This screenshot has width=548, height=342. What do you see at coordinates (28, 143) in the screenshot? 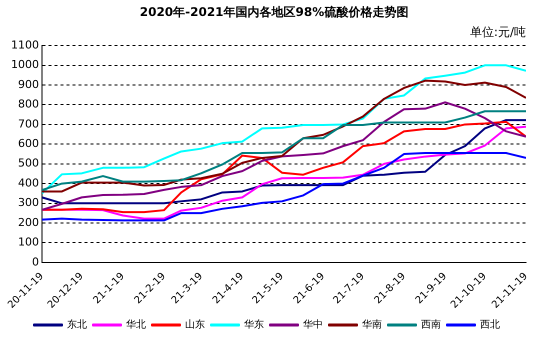
I see `y-tick-label: 600` at bounding box center [28, 143].